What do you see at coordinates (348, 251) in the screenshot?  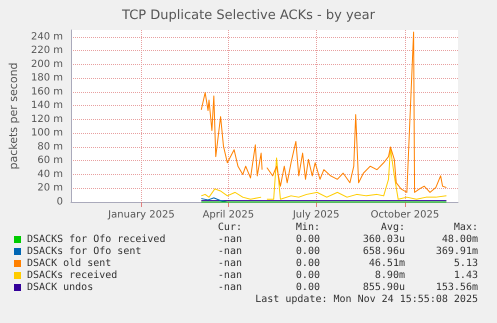 I see `text: -nan 0.00 658.96u 369.91m` at bounding box center [348, 251].